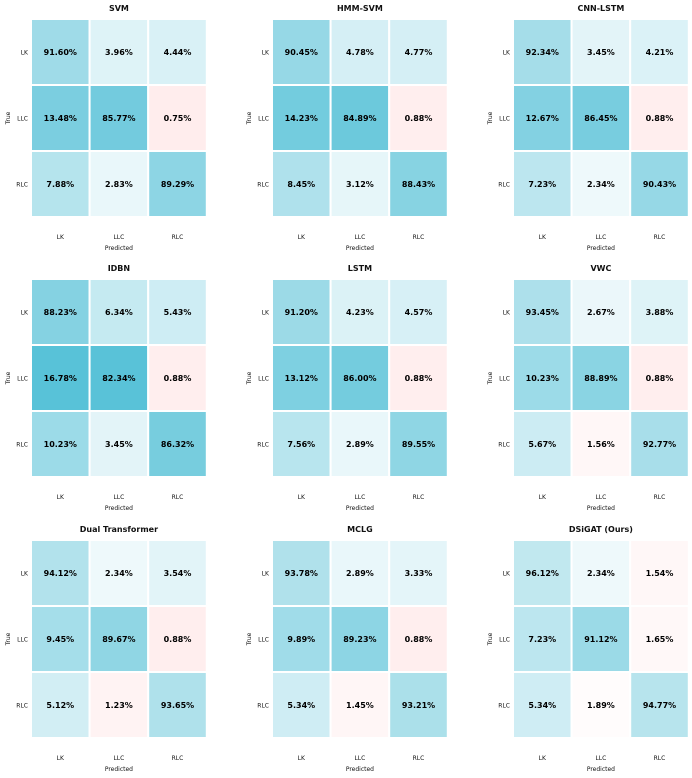 The width and height of the screenshot is (692, 778). I want to click on cell-value-label: 7.56%, so click(301, 444).